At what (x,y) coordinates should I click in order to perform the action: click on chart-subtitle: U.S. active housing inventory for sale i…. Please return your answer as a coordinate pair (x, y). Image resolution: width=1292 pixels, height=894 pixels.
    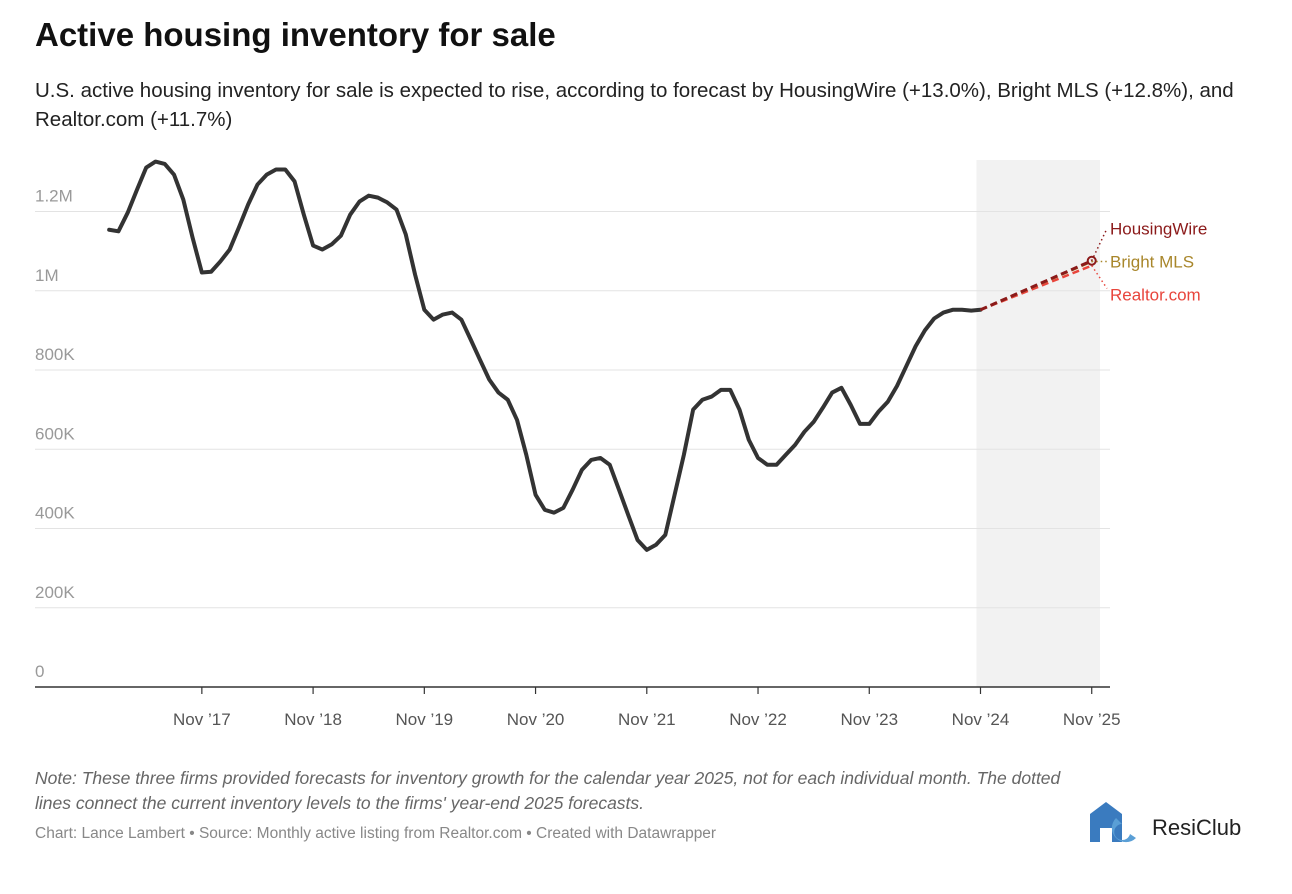
    Looking at the image, I should click on (634, 105).